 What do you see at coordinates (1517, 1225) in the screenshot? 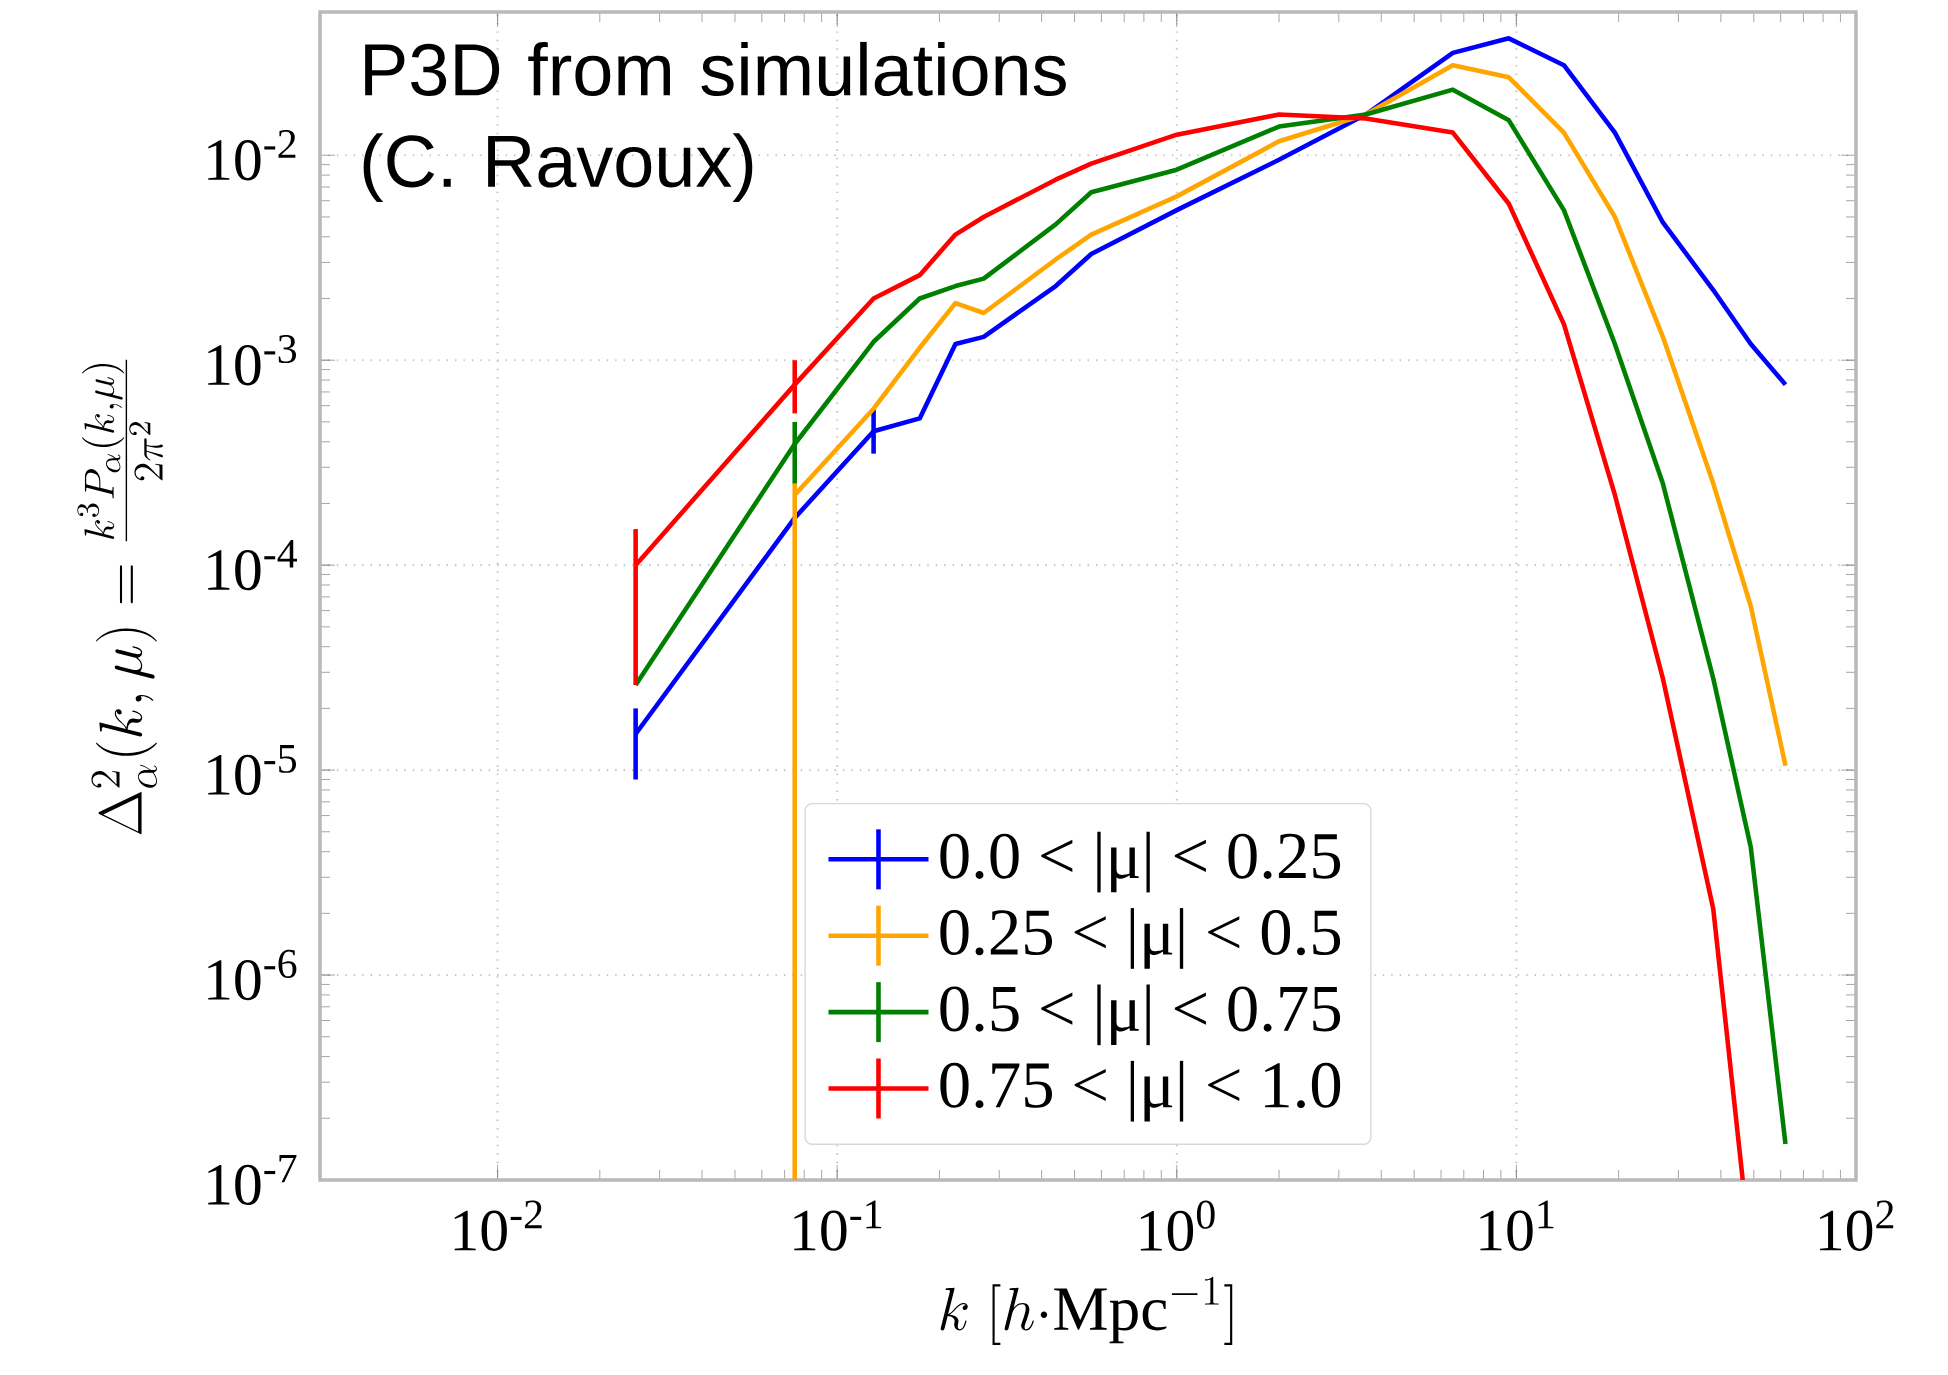
I see `x-tick-label: 10$^{1}$` at bounding box center [1517, 1225].